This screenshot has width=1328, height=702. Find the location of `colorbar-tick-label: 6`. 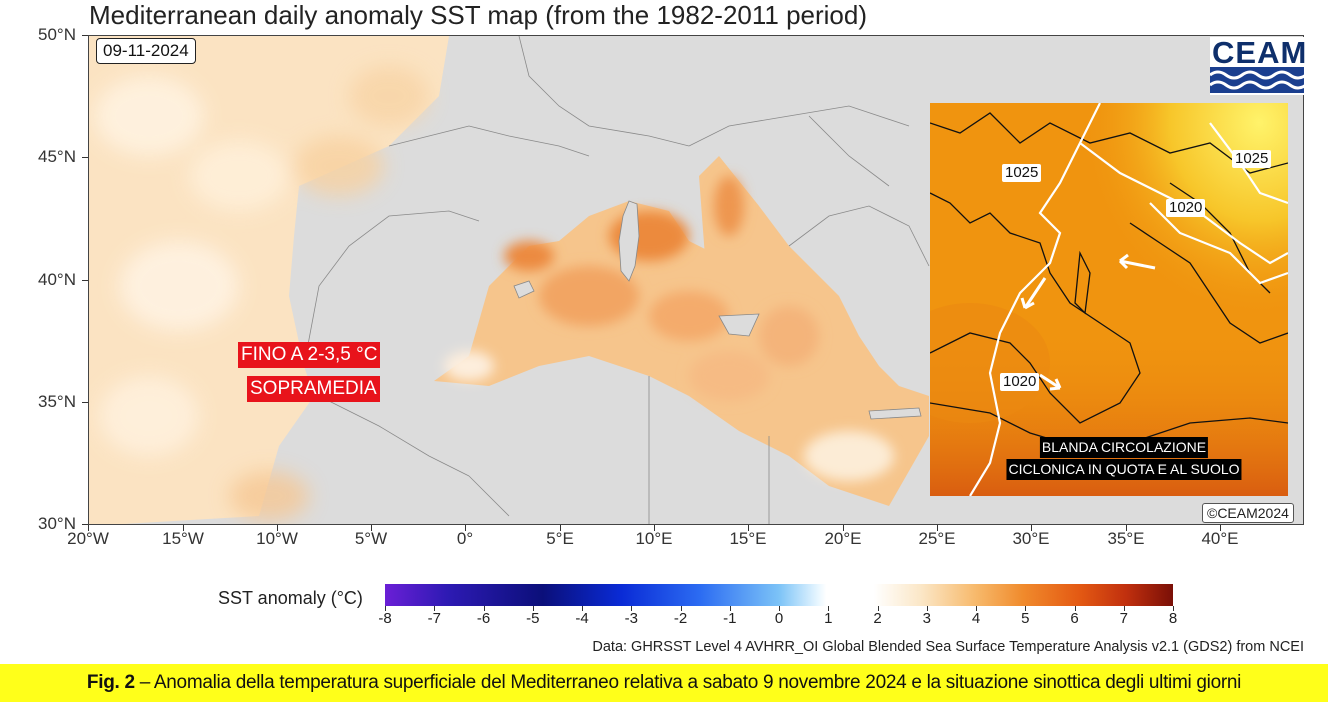

colorbar-tick-label: 6 is located at coordinates (1074, 618).